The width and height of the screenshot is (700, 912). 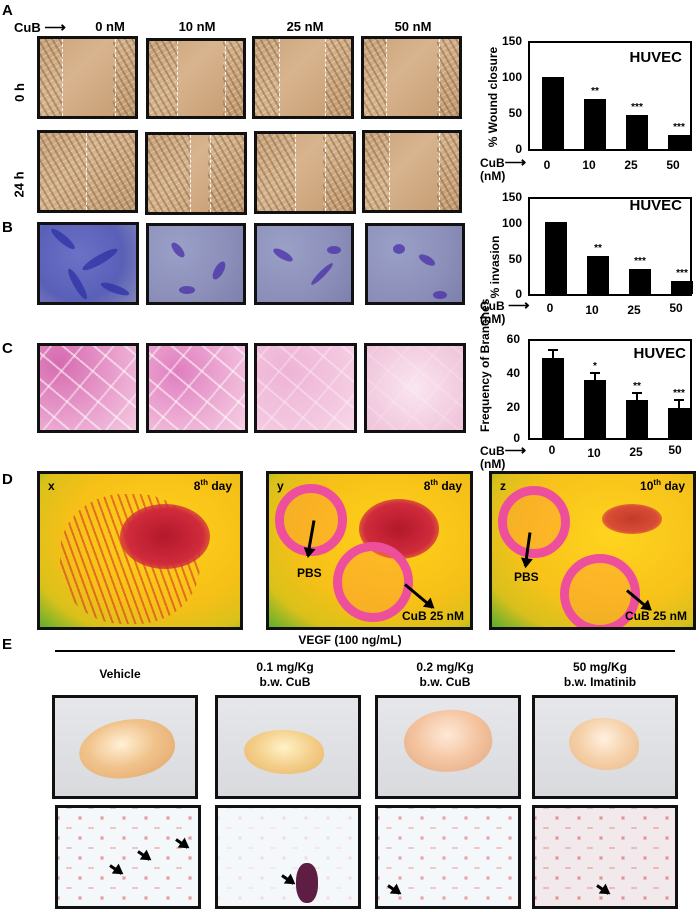 What do you see at coordinates (350, 640) in the screenshot?
I see `vegf-header: VEGF (100 ng/mL)` at bounding box center [350, 640].